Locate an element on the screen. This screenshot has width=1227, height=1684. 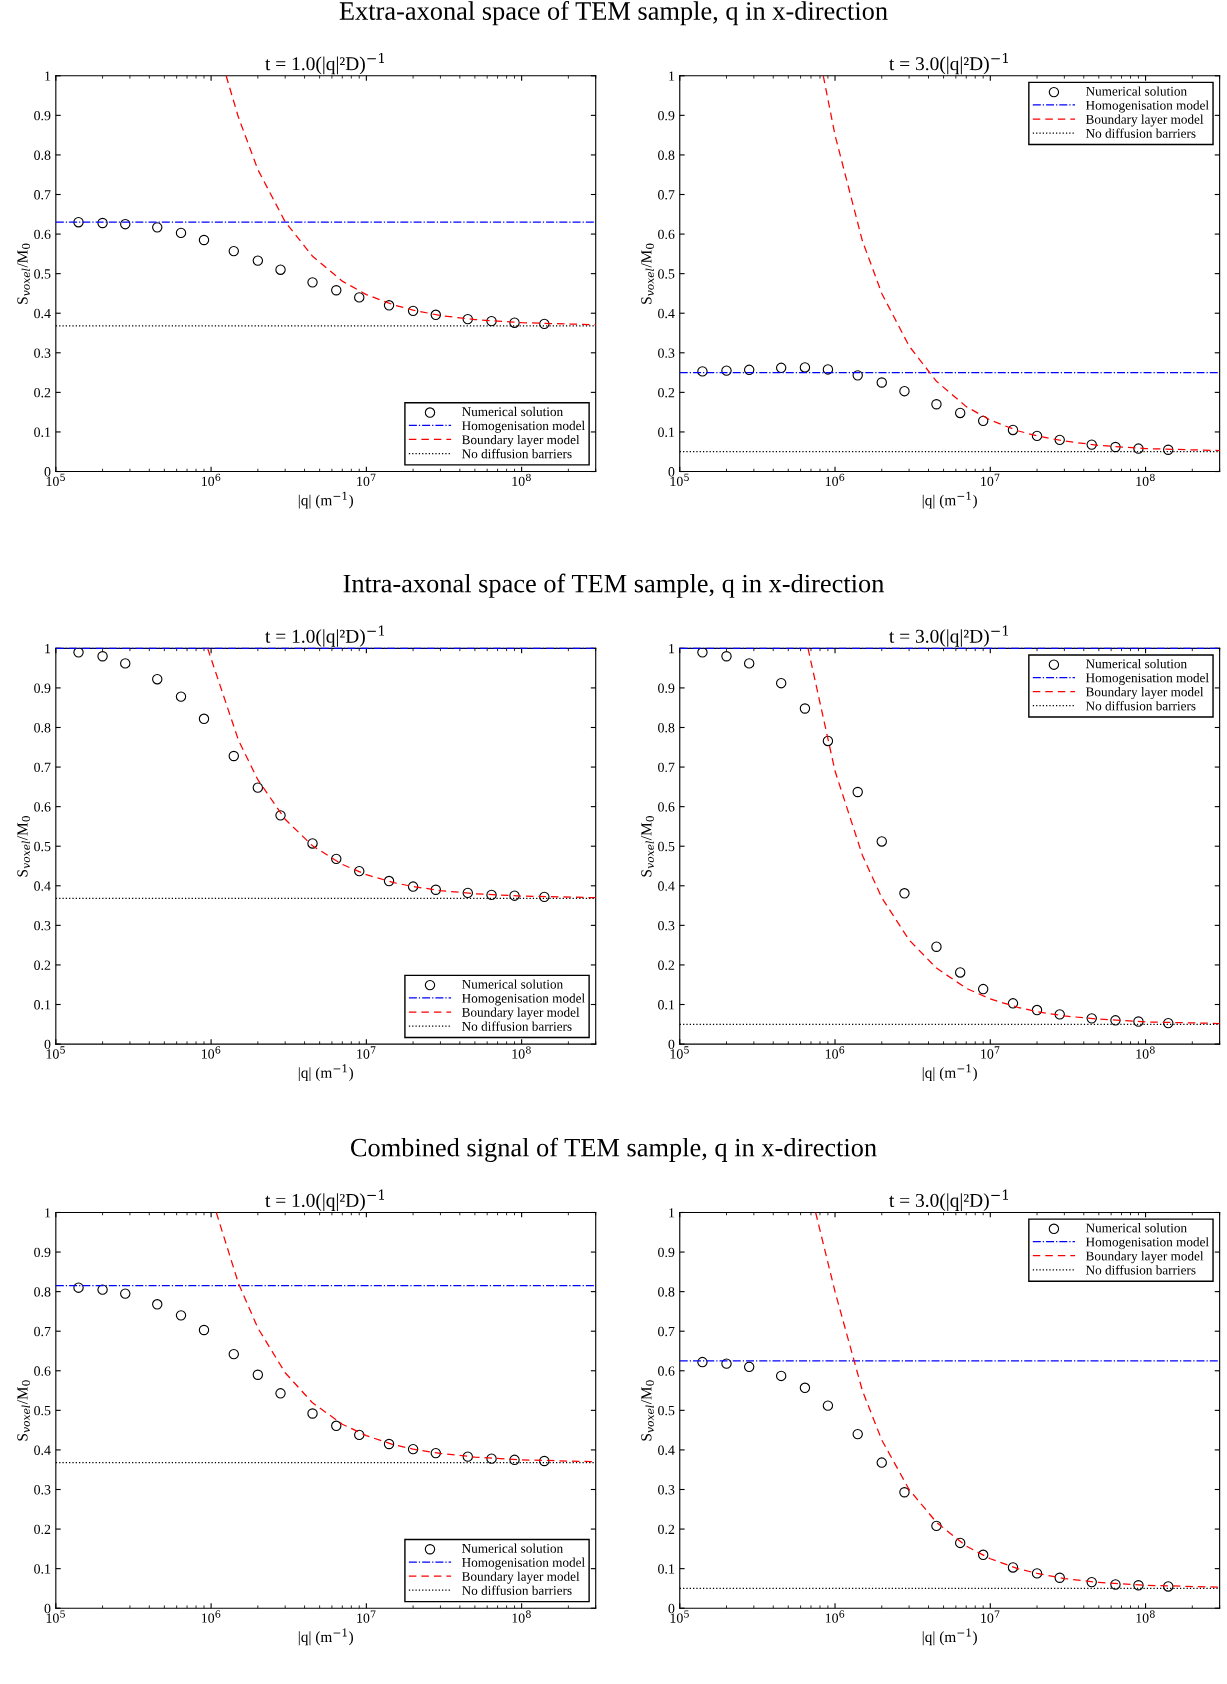
chart-title: Combined signal of TEM sample, q in x-direction is located at coordinates (613, 1149).